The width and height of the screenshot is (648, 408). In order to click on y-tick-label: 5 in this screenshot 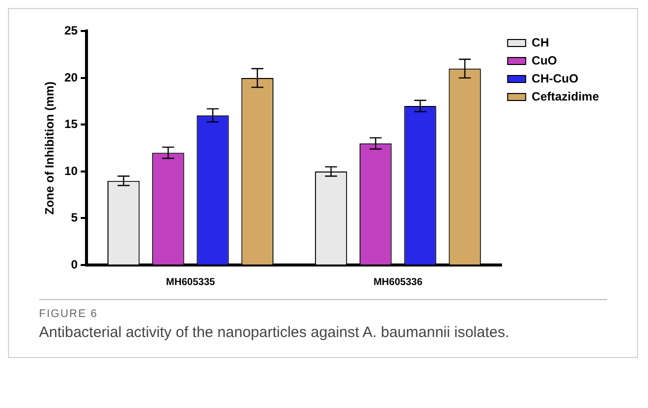, I will do `click(74, 217)`.